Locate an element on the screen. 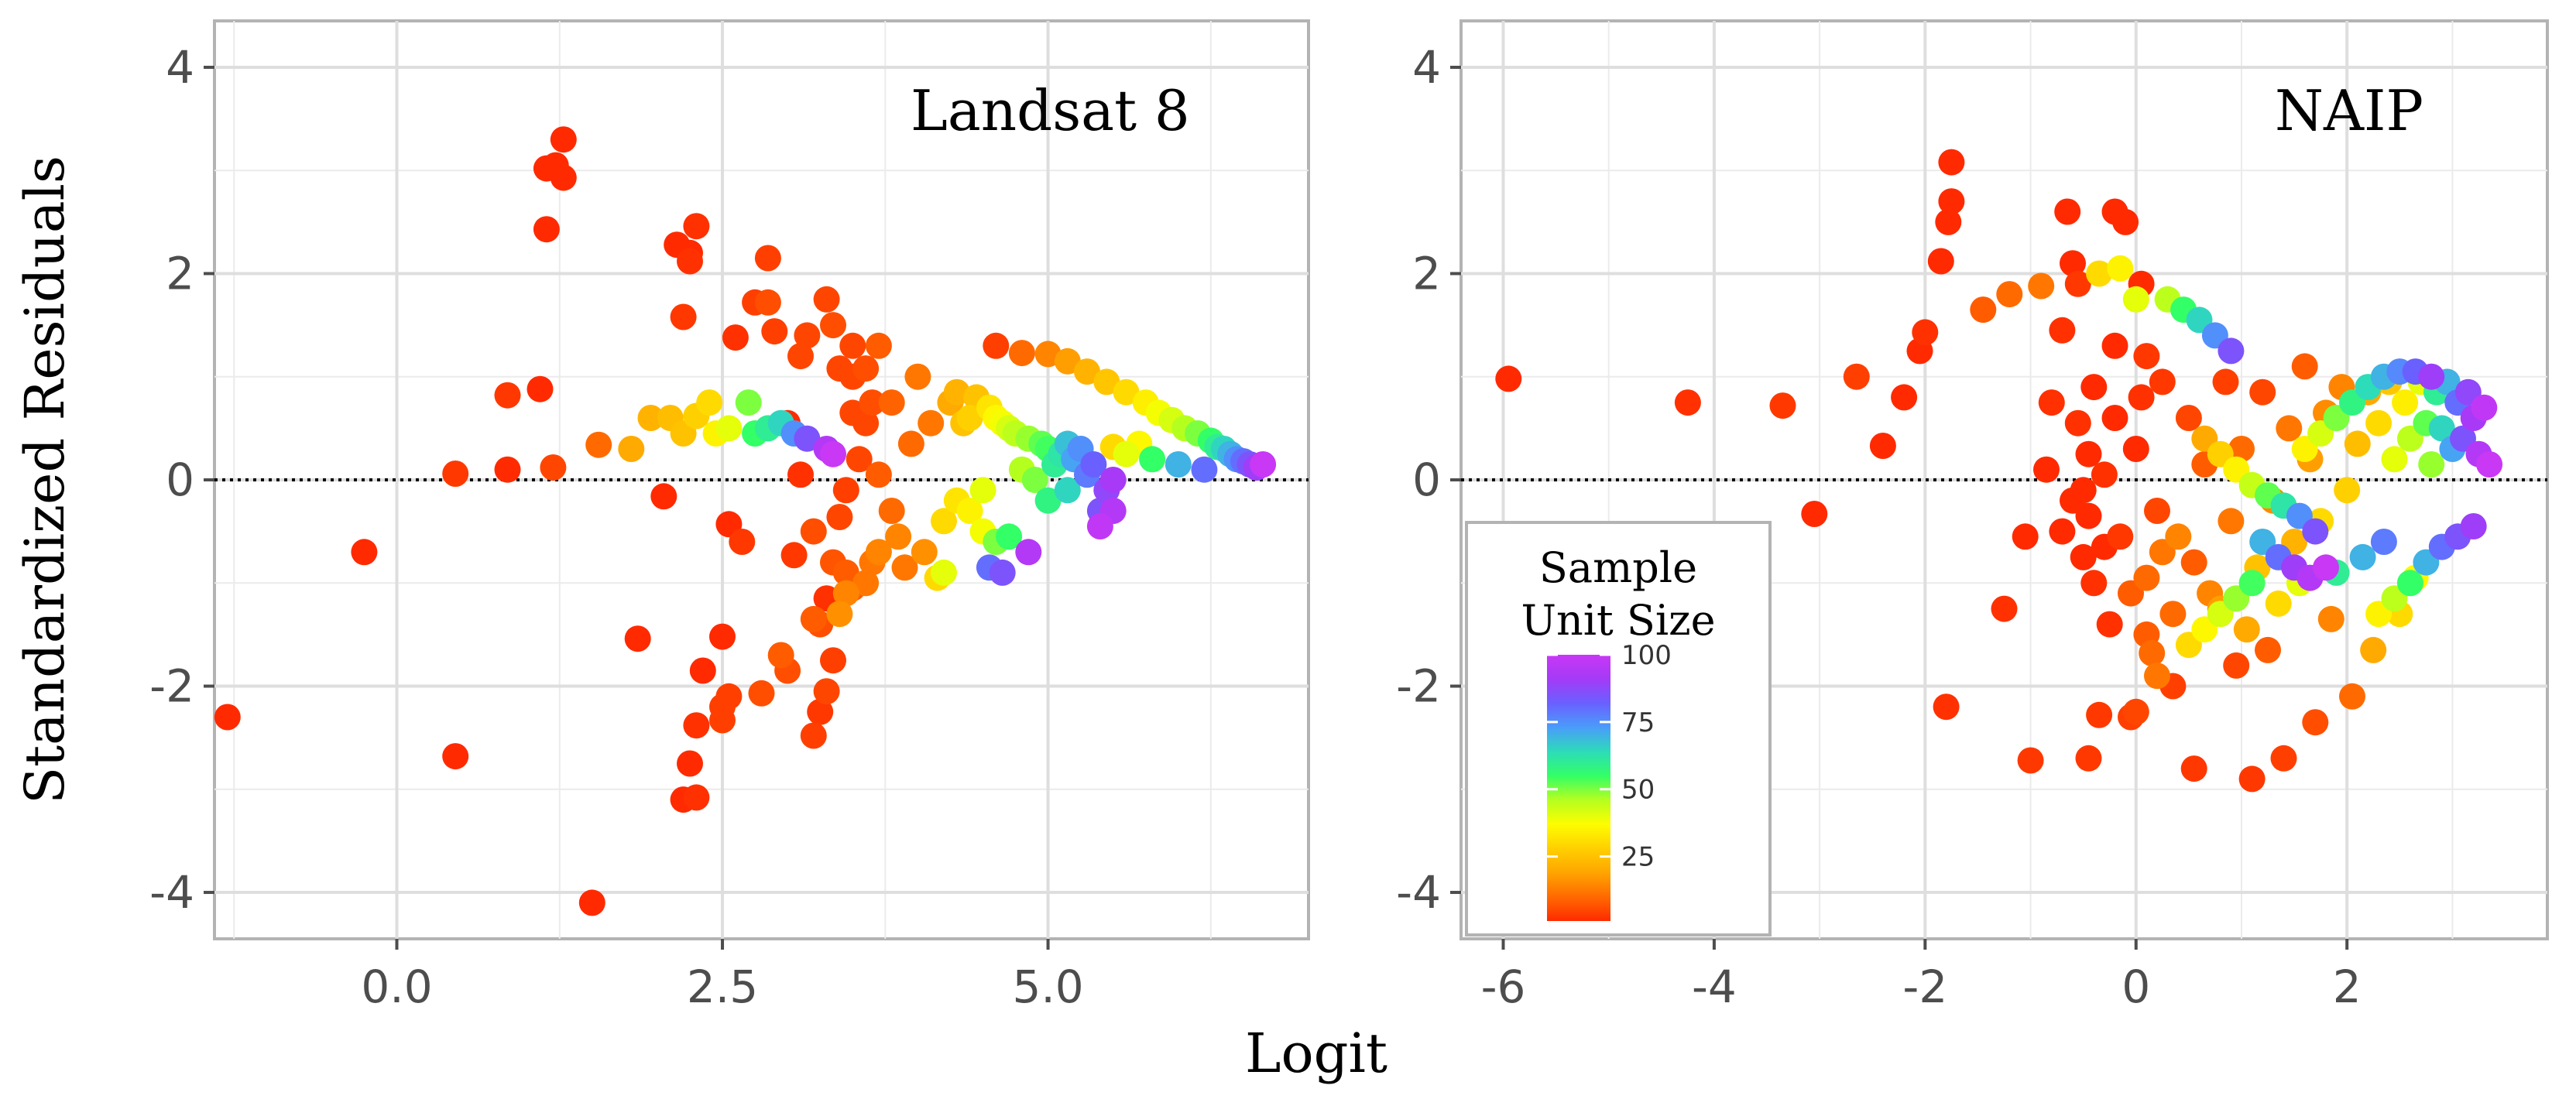 The width and height of the screenshot is (2576, 1106). legend-tick-label: 75 is located at coordinates (1638, 722).